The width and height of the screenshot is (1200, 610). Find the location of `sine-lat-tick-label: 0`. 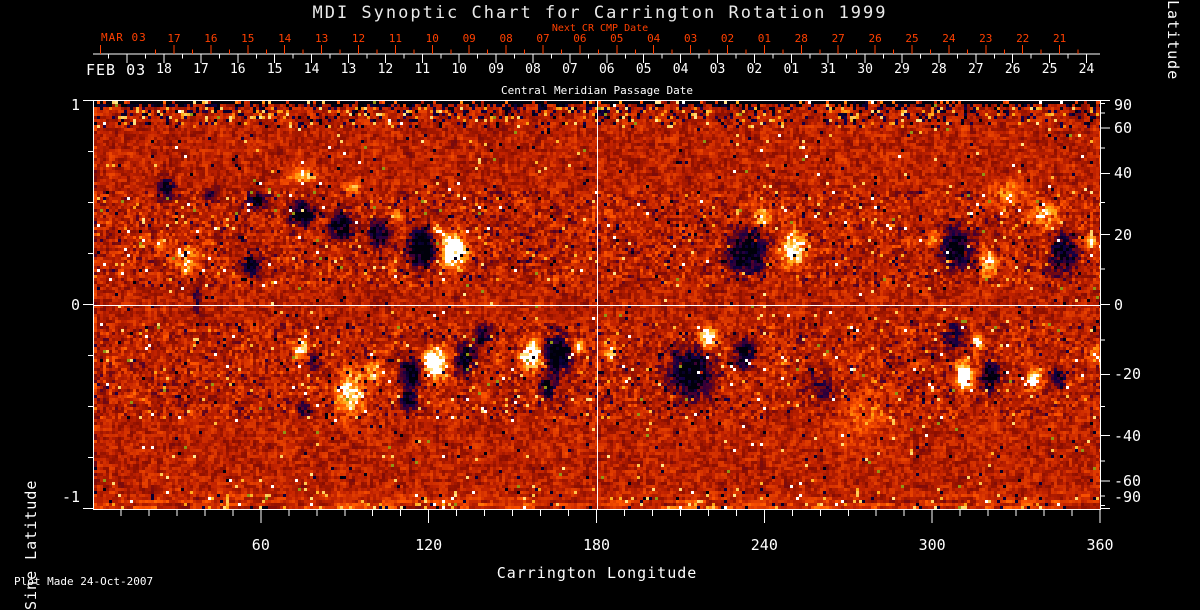

sine-lat-tick-label: 0 is located at coordinates (75, 304).